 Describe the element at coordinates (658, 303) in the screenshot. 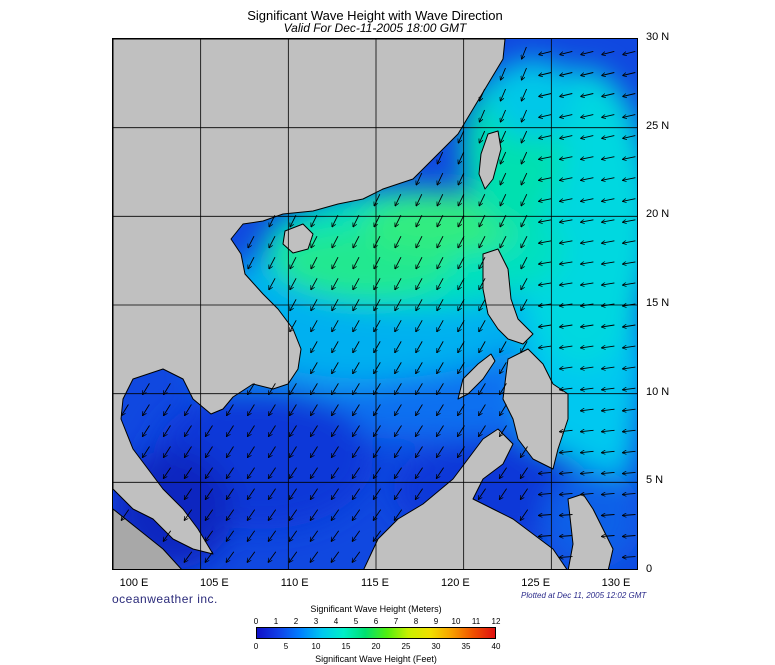

I see `latitude-label: 15 N` at that location.